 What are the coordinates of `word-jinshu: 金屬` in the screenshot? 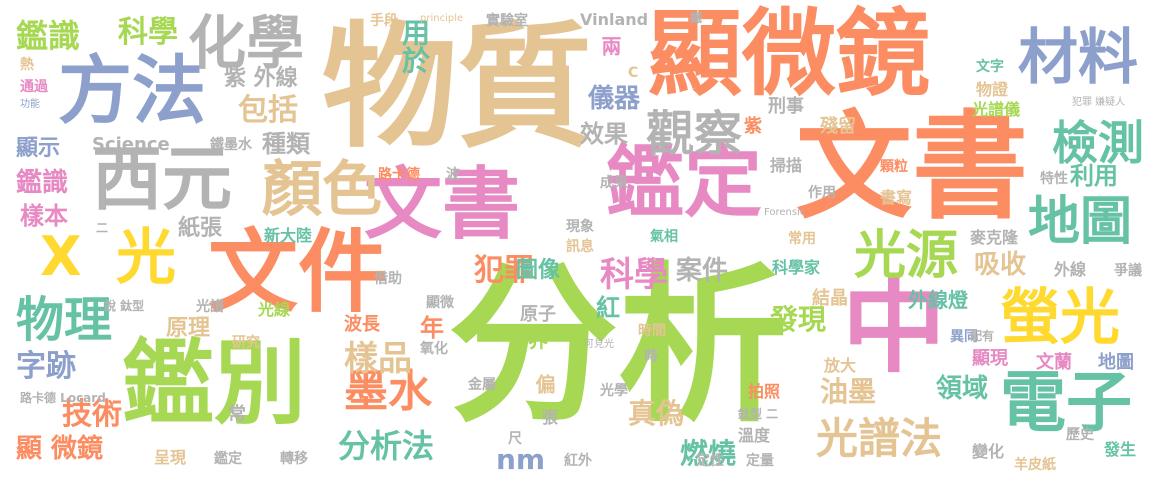 It's located at (482, 385).